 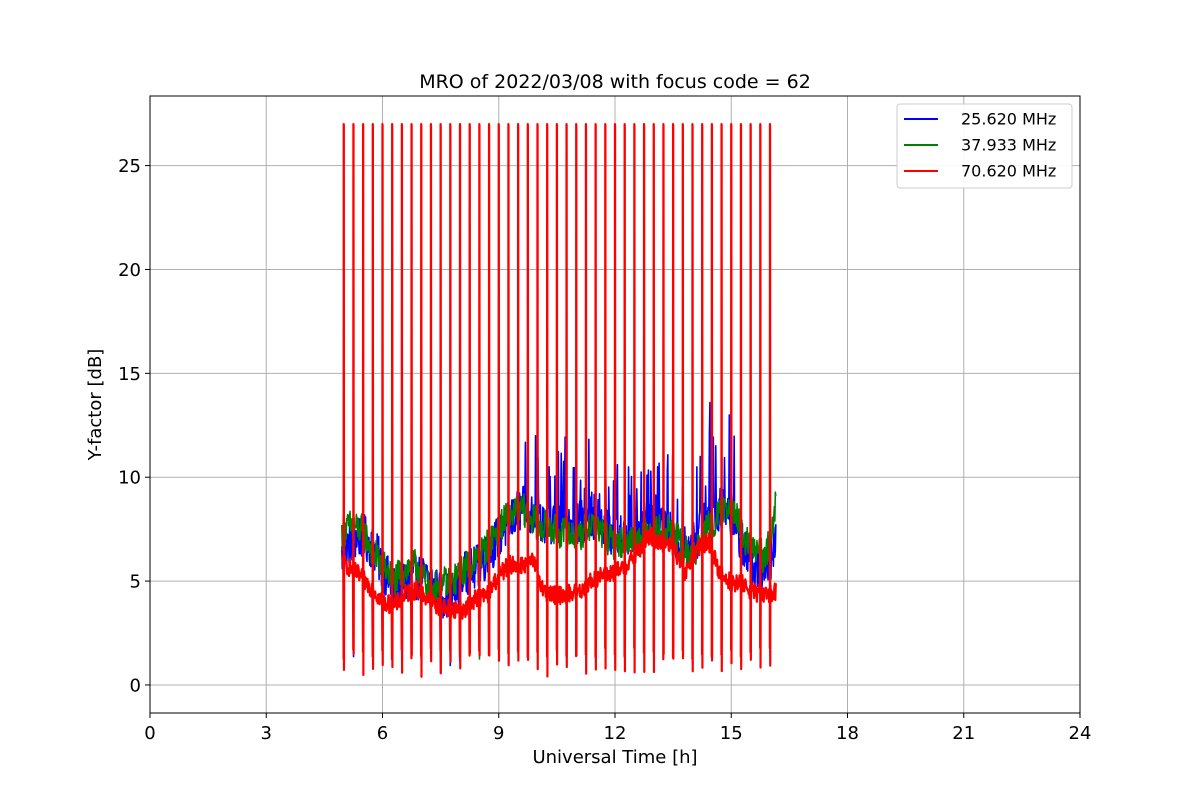 What do you see at coordinates (615, 733) in the screenshot?
I see `x-tick-label: 12` at bounding box center [615, 733].